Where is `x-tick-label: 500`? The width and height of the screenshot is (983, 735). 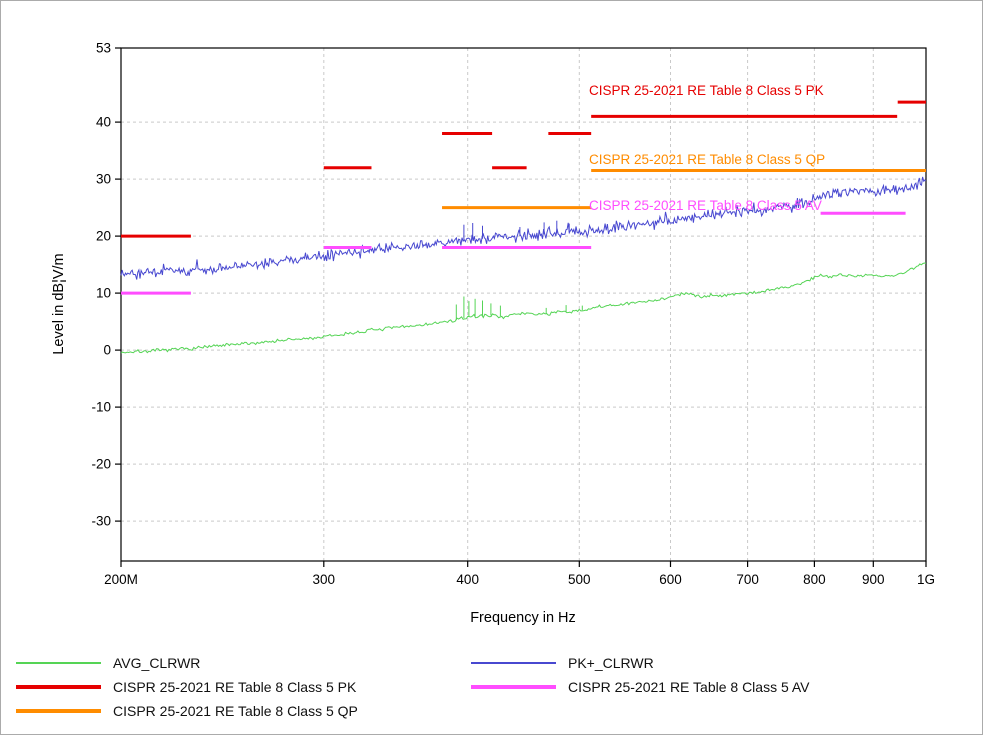
x-tick-label: 500 is located at coordinates (579, 579).